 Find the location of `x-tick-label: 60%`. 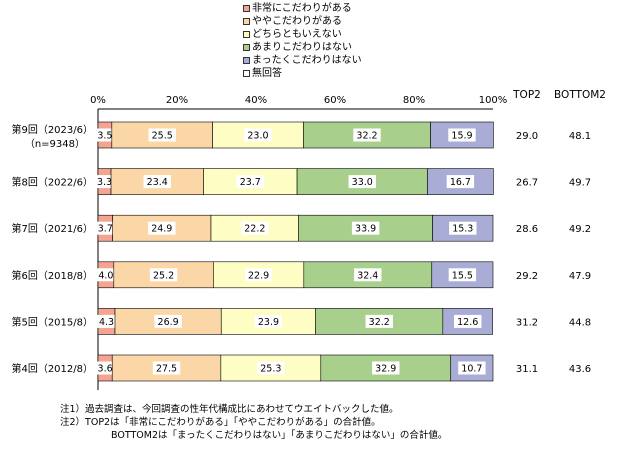

x-tick-label: 60% is located at coordinates (335, 100).